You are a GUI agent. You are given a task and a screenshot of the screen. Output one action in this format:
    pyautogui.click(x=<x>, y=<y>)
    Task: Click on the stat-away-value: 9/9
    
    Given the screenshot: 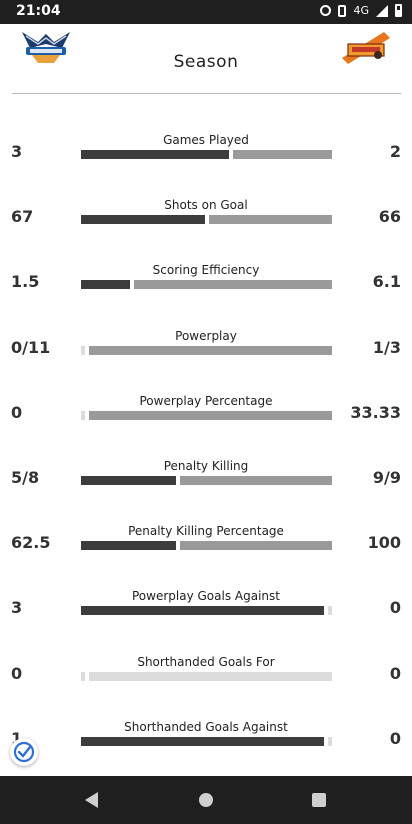 What is the action you would take?
    pyautogui.click(x=386, y=477)
    